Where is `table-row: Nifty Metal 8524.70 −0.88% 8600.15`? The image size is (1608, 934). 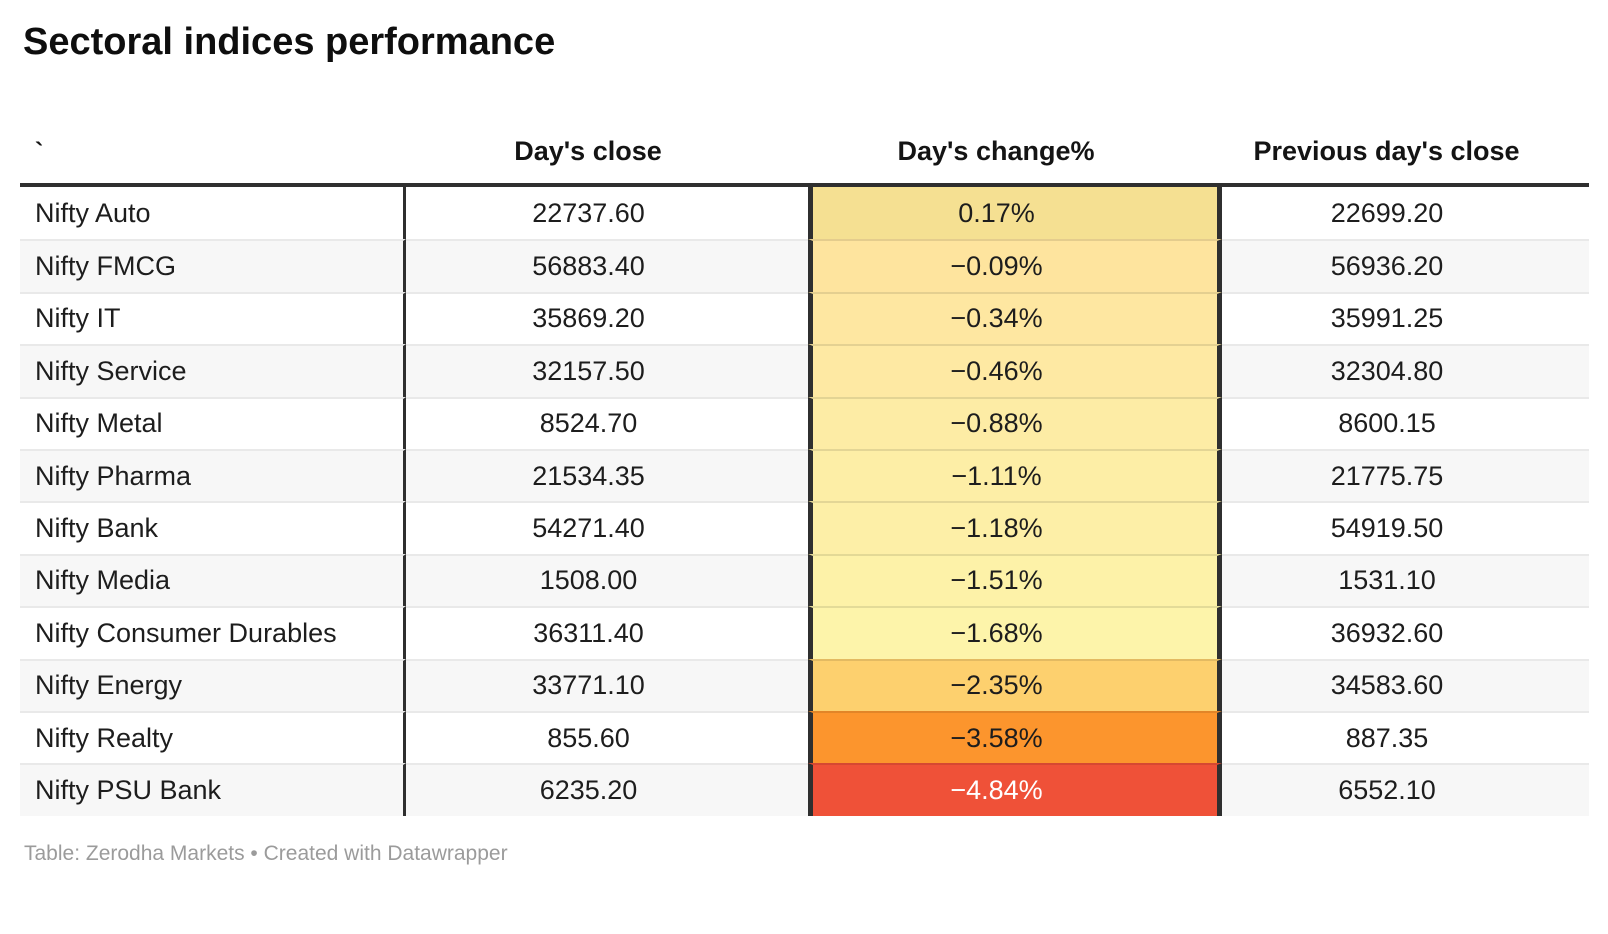
table-row: Nifty Metal 8524.70 −0.88% 8600.15 is located at coordinates (804, 422).